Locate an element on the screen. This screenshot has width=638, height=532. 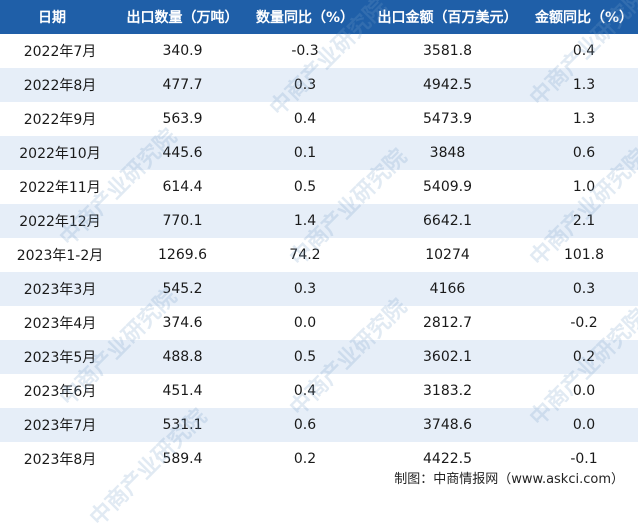
cell-amount-yoy: -0.2 is located at coordinates (584, 323).